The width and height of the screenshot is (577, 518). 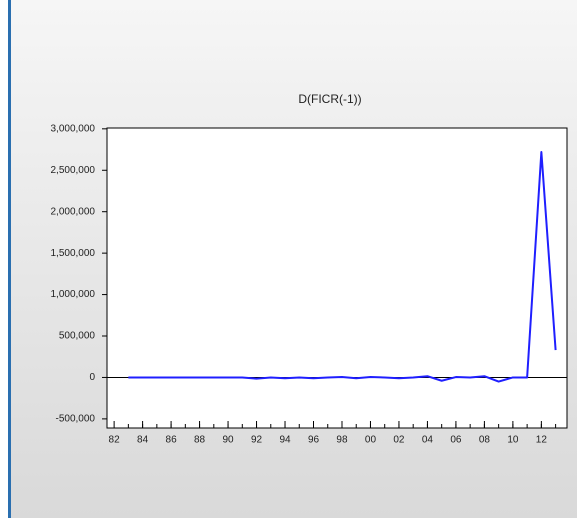 I want to click on x-tick-label: 82, so click(x=115, y=440).